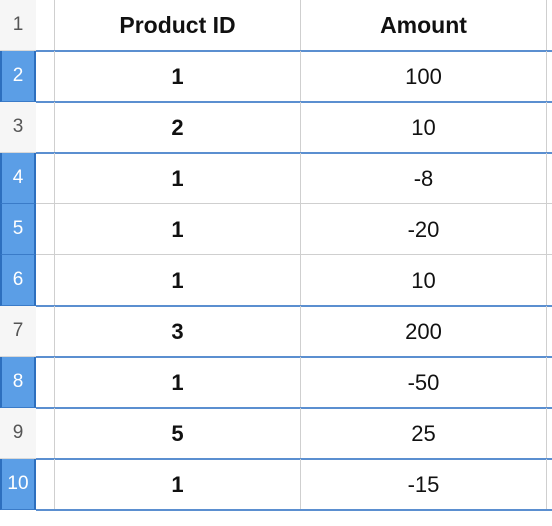  What do you see at coordinates (178, 25) in the screenshot?
I see `column-header-product-id: Product ID` at bounding box center [178, 25].